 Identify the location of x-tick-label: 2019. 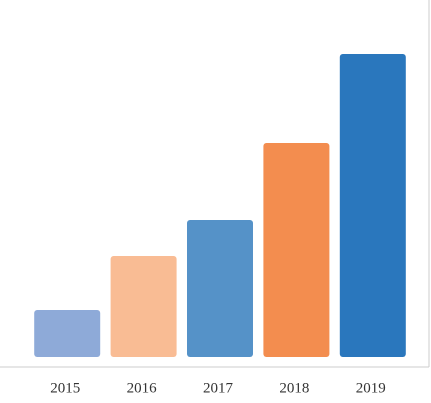
(371, 388).